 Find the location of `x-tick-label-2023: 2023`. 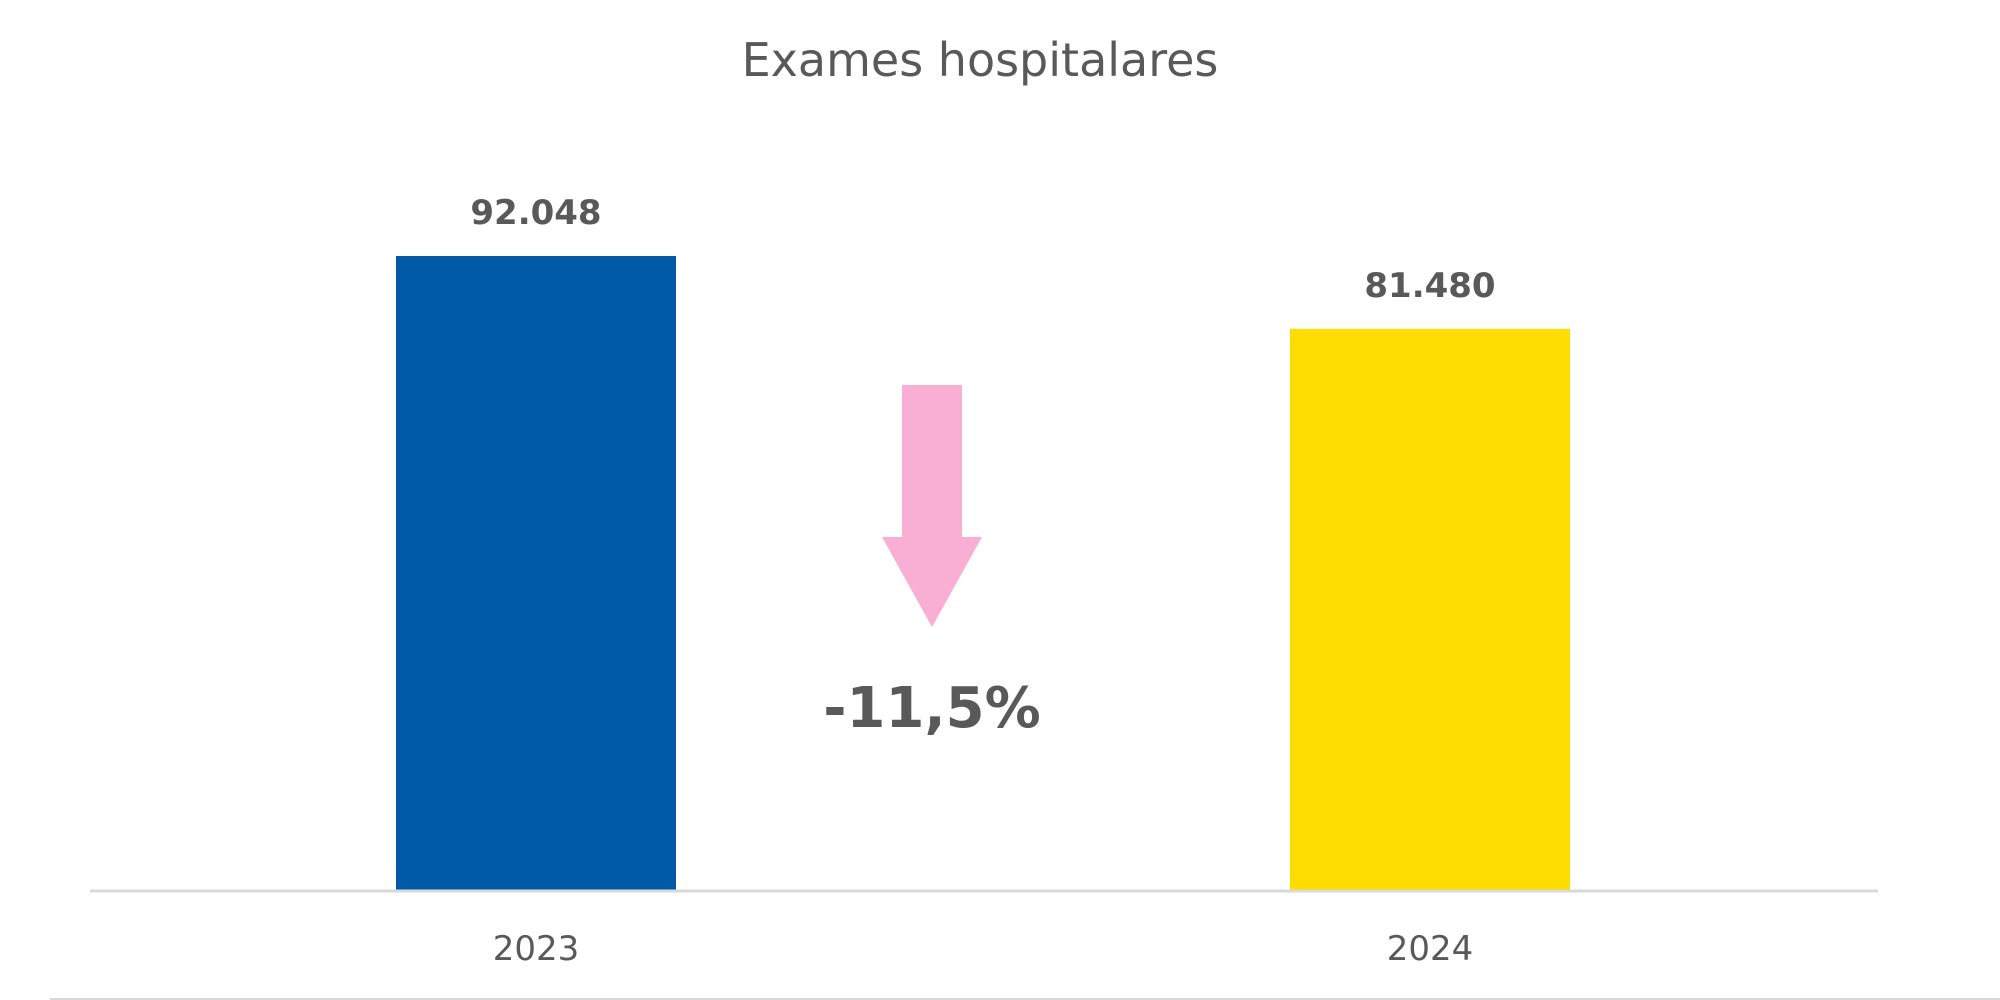

x-tick-label-2023: 2023 is located at coordinates (536, 949).